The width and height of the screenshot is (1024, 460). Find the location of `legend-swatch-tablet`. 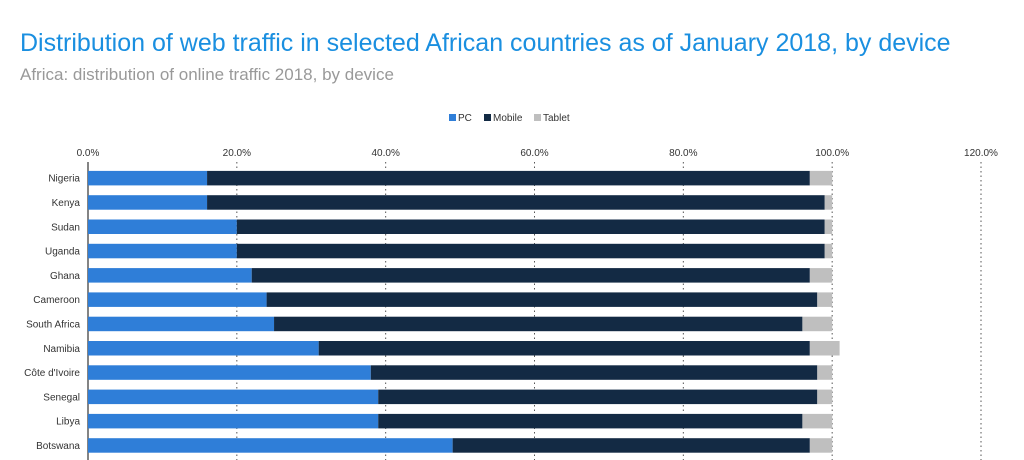

legend-swatch-tablet is located at coordinates (537, 117).